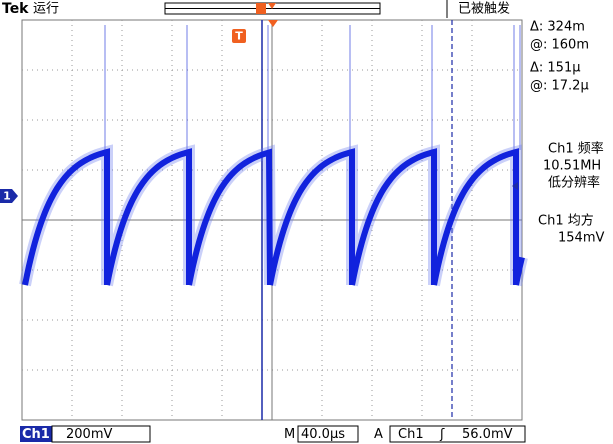  I want to click on cursor-at-t: @: 17.2μ, so click(559, 86).